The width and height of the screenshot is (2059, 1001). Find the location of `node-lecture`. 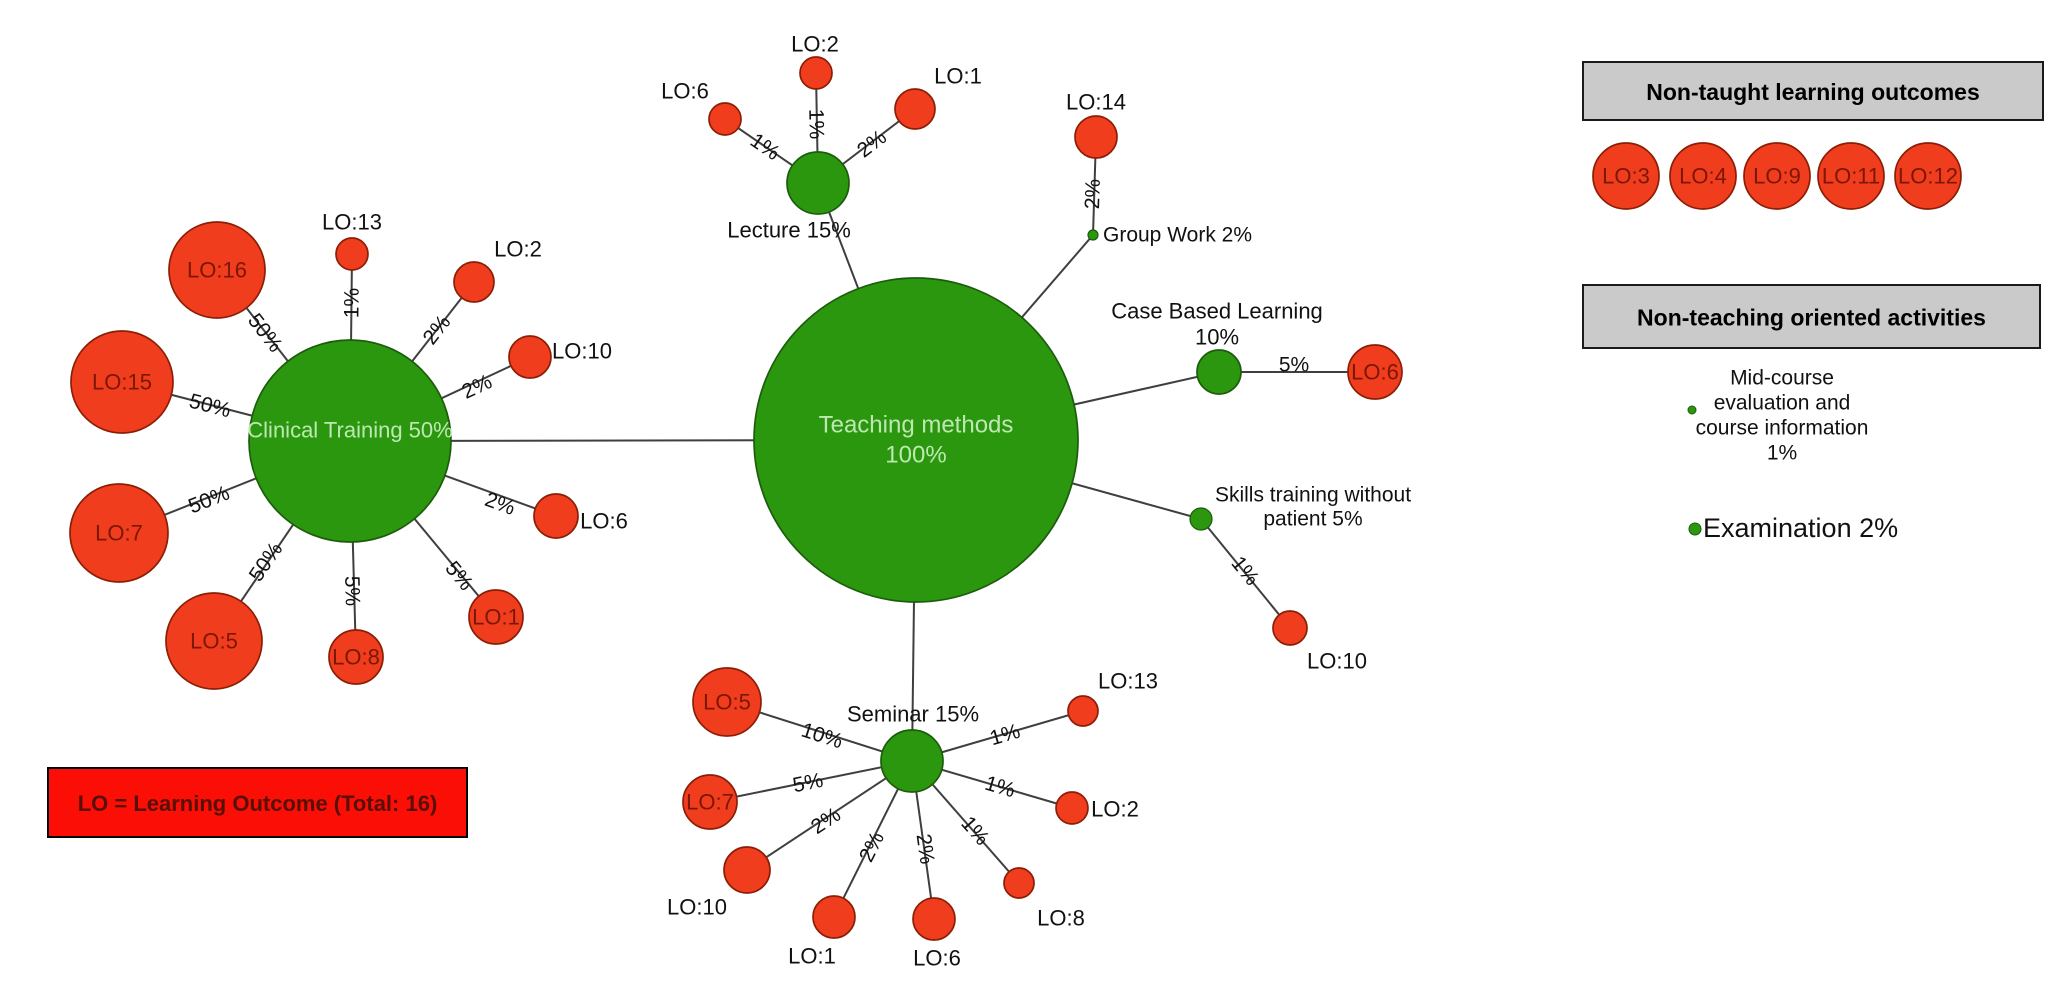

node-lecture is located at coordinates (818, 183).